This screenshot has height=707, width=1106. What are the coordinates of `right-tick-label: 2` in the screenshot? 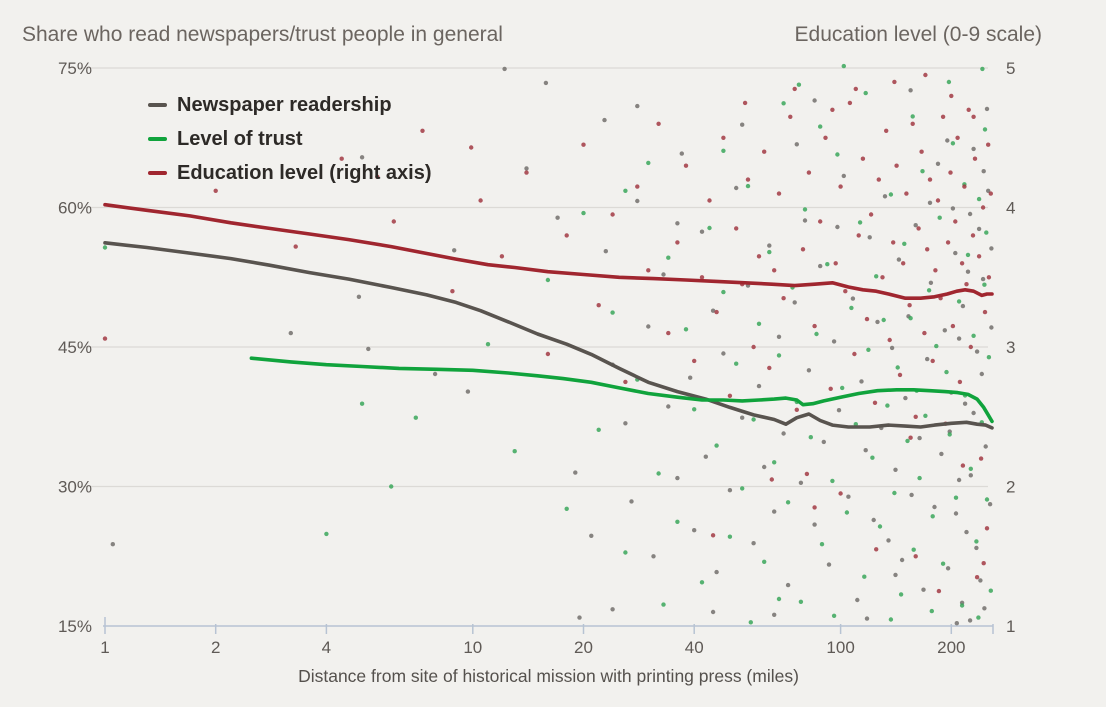 It's located at (1010, 487).